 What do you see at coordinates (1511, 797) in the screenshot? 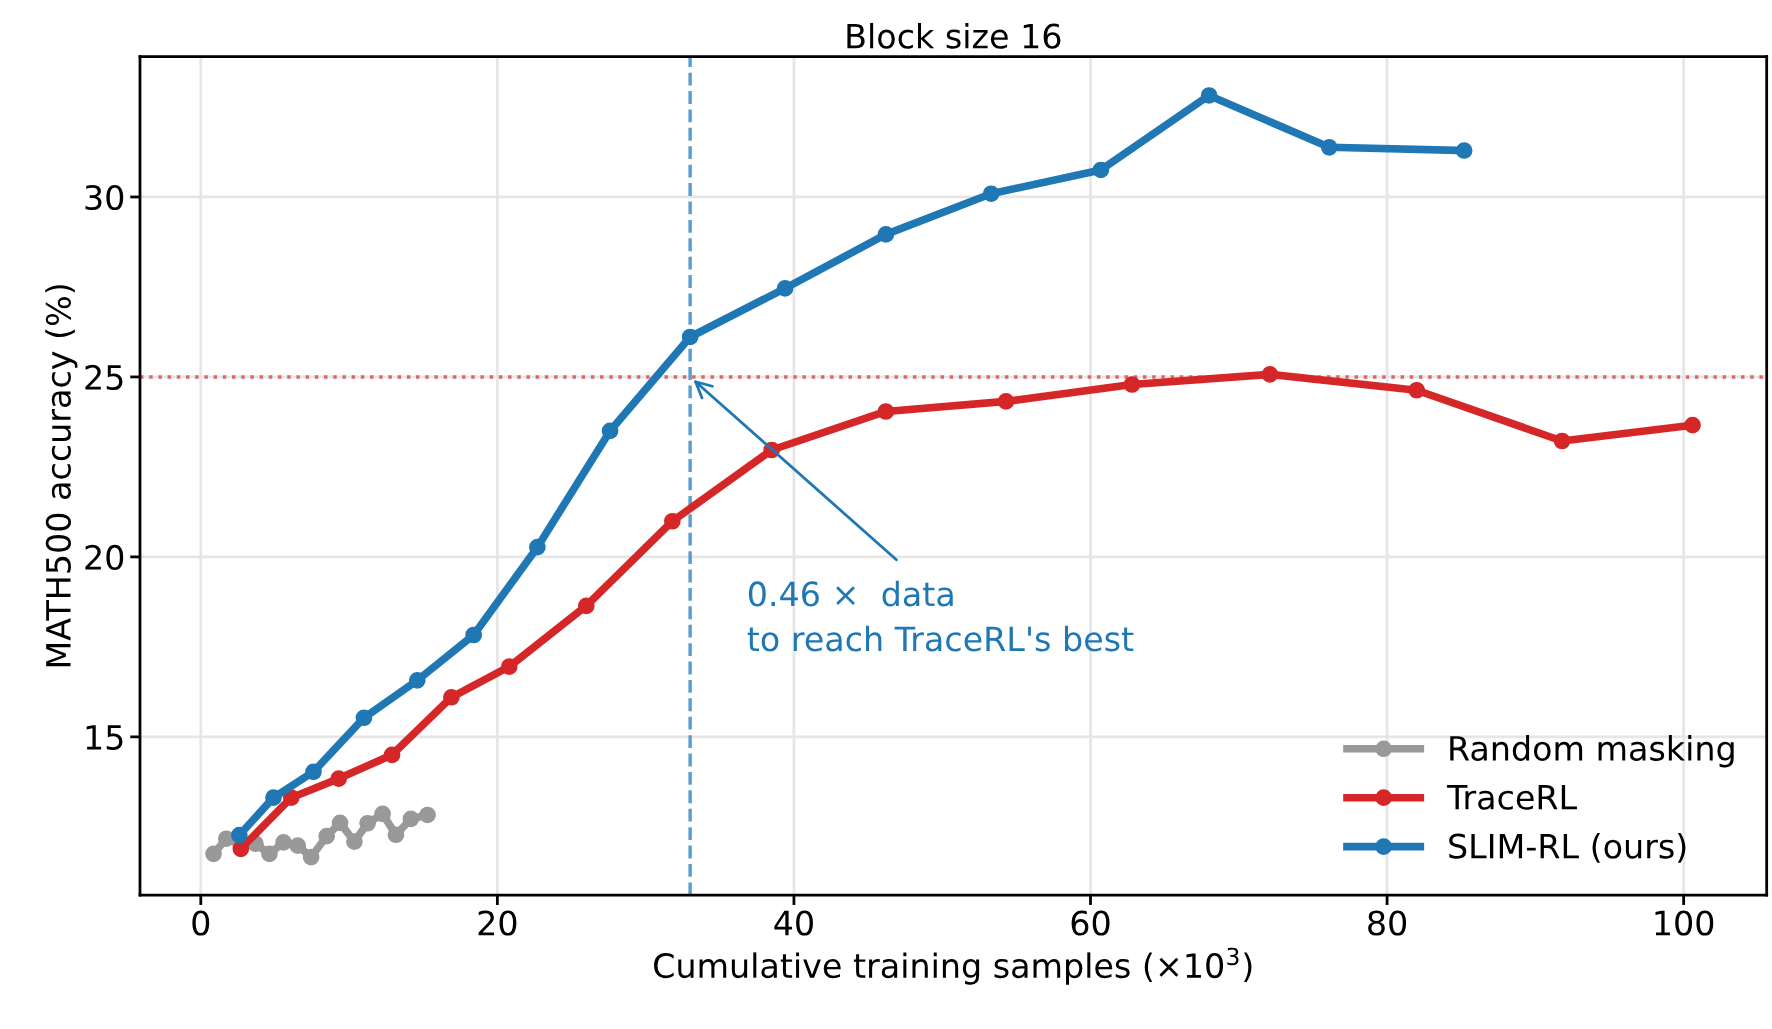
I see `legend-label: TraceRL` at bounding box center [1511, 797].